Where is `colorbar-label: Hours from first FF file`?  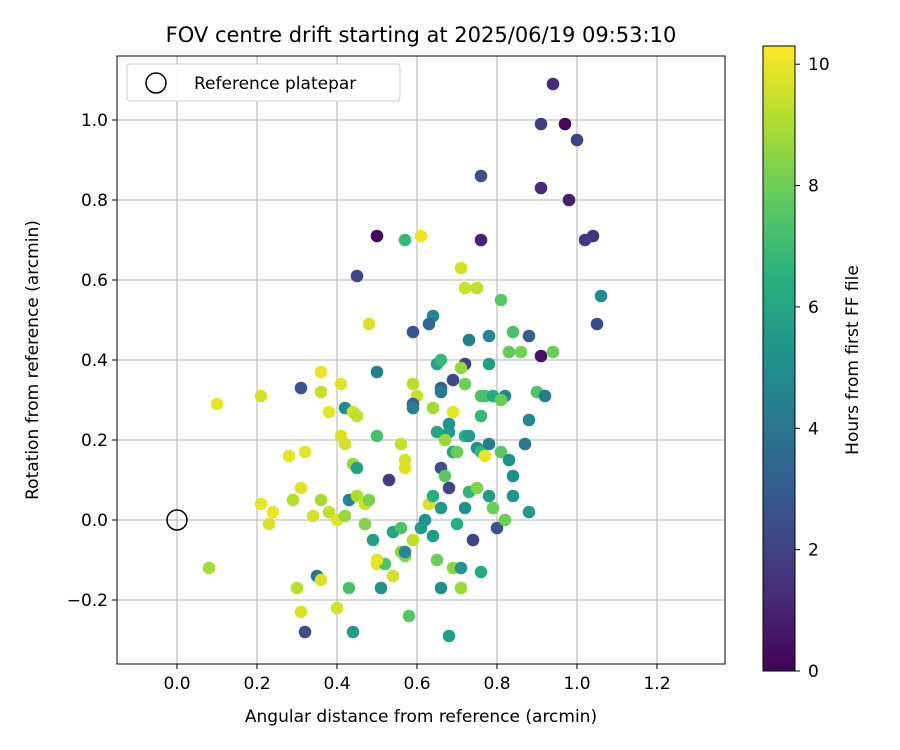
colorbar-label: Hours from first FF file is located at coordinates (853, 360).